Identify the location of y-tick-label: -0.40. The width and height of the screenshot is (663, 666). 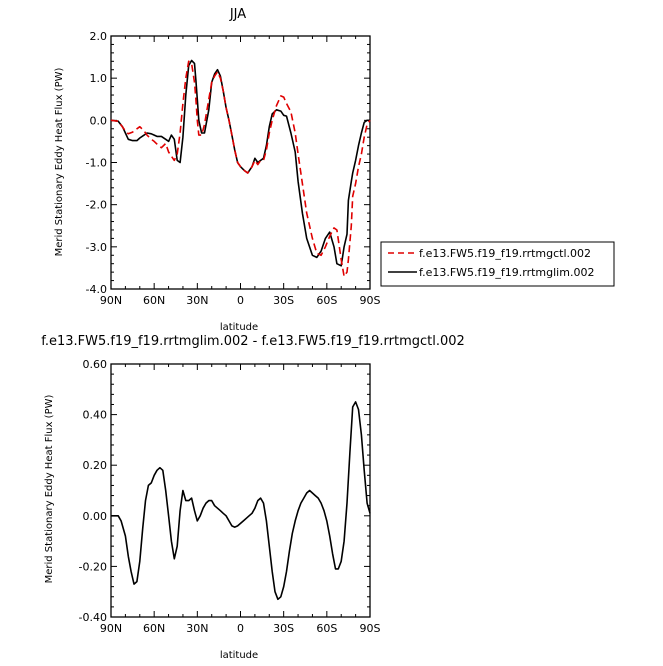
(93, 617).